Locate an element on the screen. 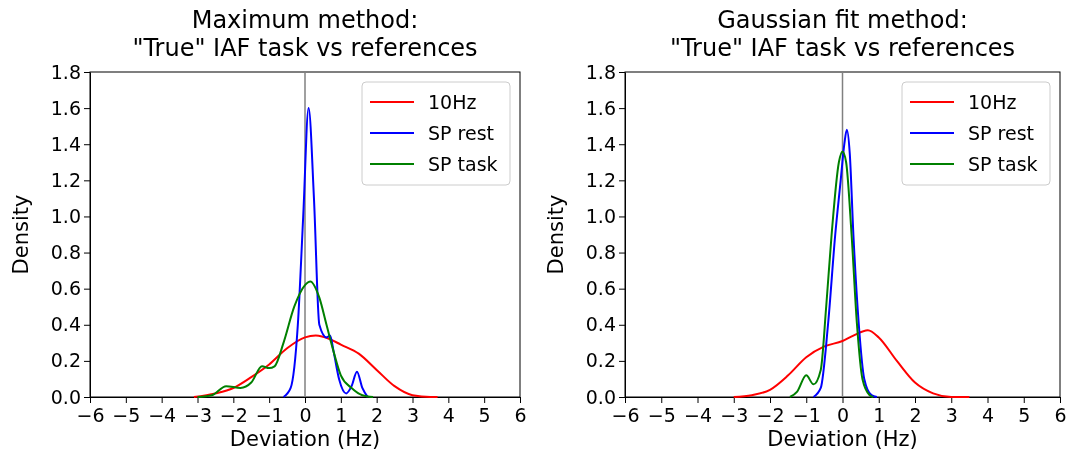 The height and width of the screenshot is (456, 1067). chart-title: Gaussian fit method: "True" IAF task vs references is located at coordinates (842, 34).